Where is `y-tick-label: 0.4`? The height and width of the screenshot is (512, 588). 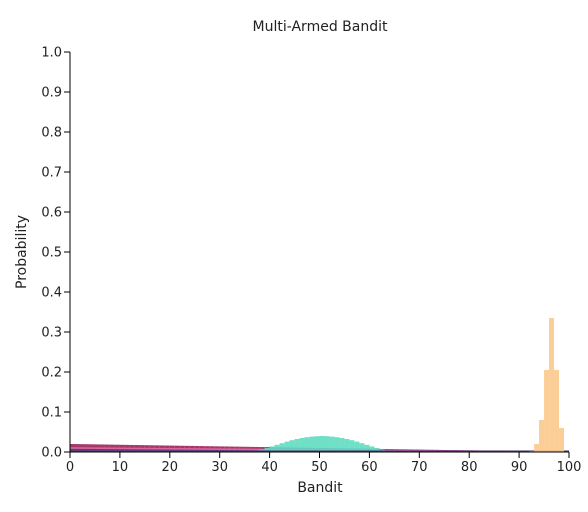
y-tick-label: 0.4 is located at coordinates (51, 293).